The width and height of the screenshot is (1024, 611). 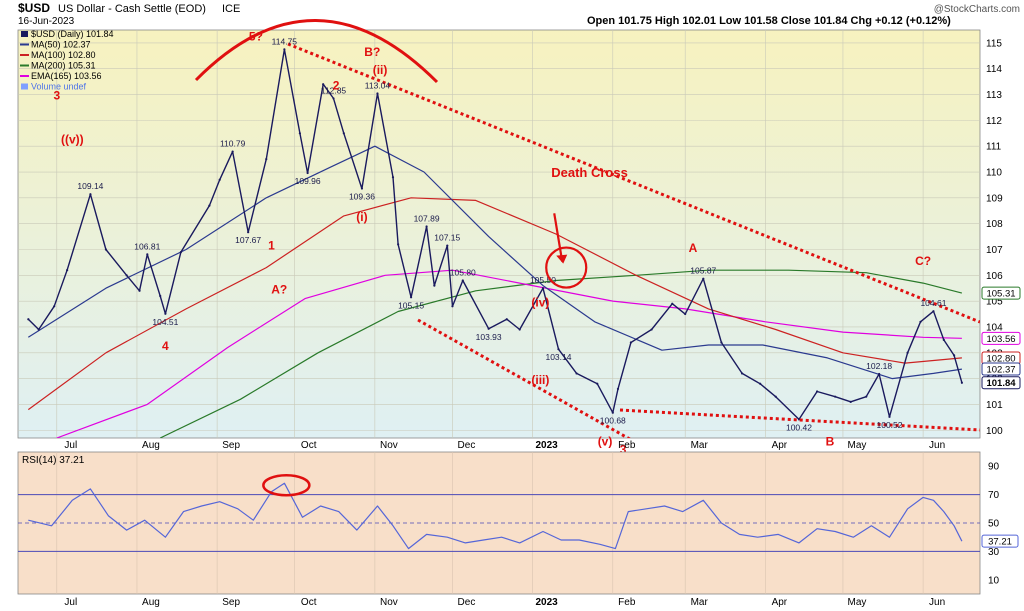 I want to click on x-tick-label: Dec, so click(x=467, y=445).